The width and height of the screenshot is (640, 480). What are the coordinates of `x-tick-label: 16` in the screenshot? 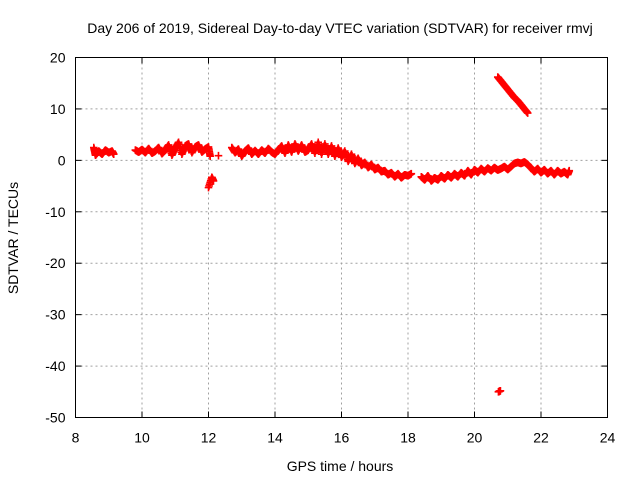 It's located at (342, 438).